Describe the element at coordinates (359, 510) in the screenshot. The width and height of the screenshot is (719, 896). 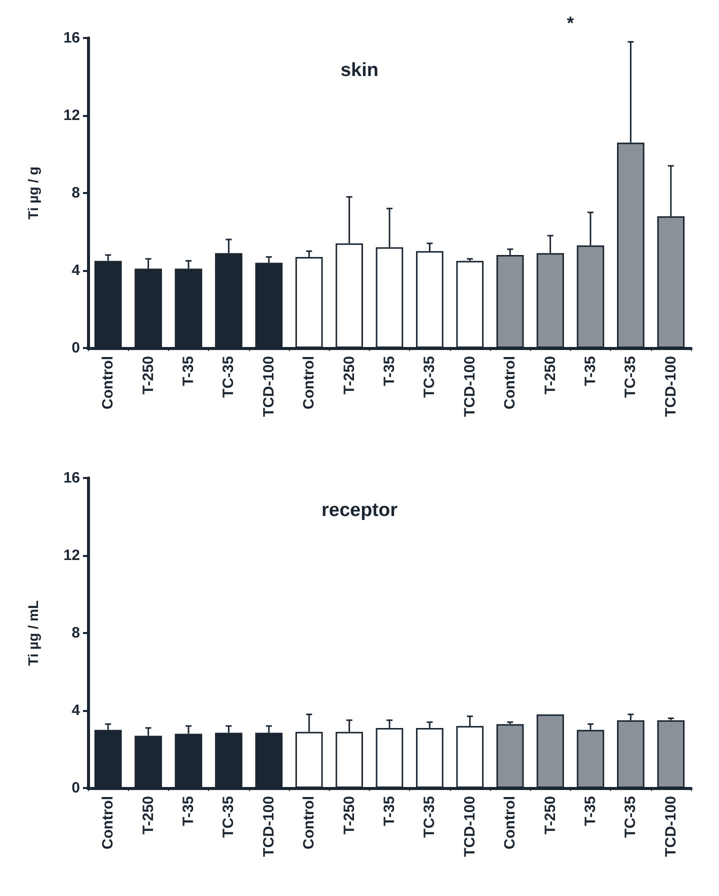
I see `text: receptor` at that location.